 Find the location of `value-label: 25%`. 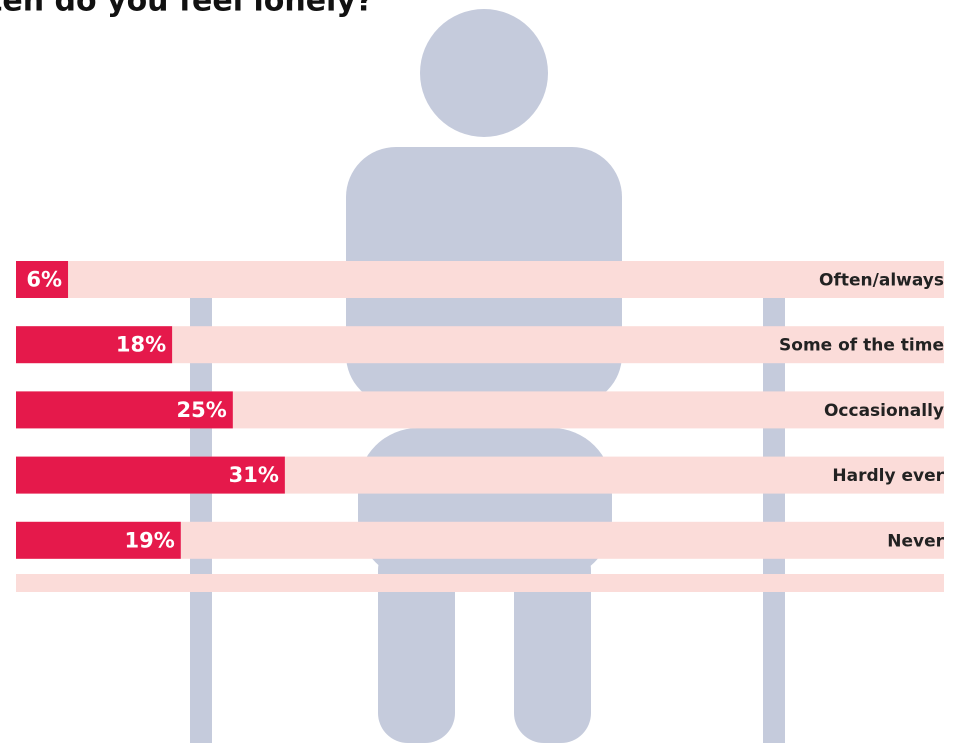

value-label: 25% is located at coordinates (202, 410).